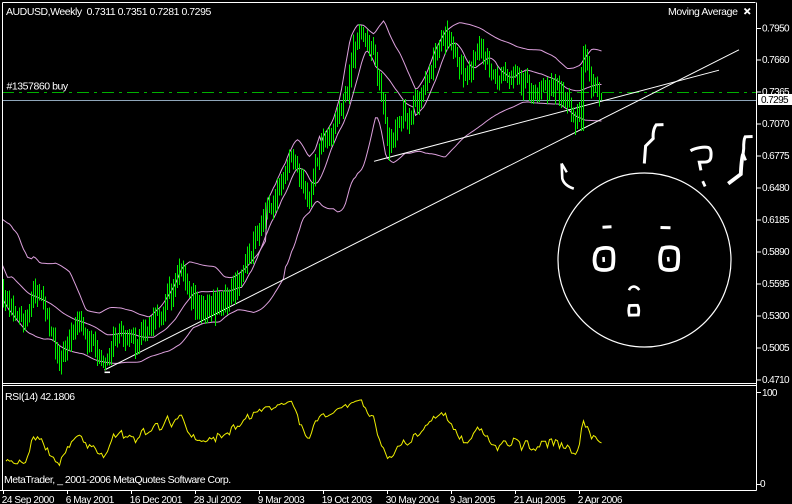 The image size is (792, 504). Describe the element at coordinates (413, 499) in the screenshot. I see `svg-text: 30 May 2004` at that location.